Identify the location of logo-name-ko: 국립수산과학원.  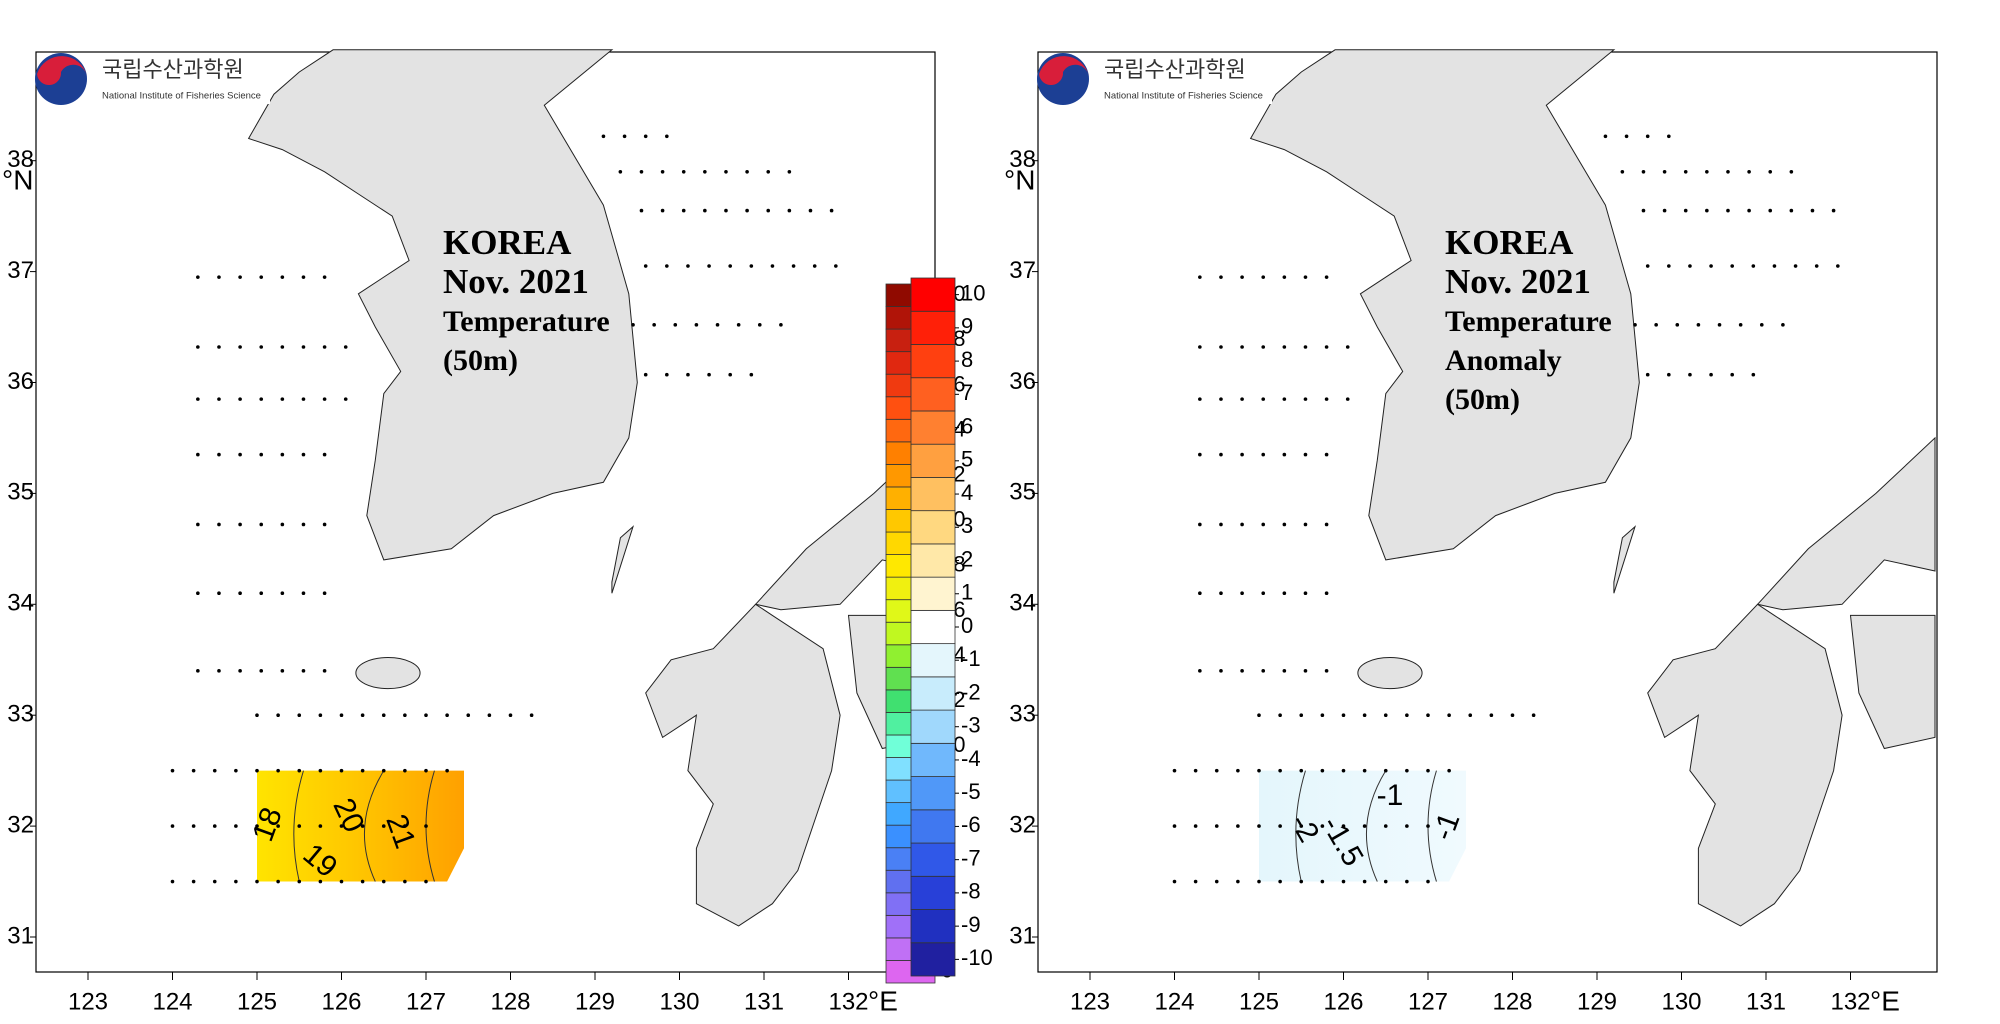
(173, 70).